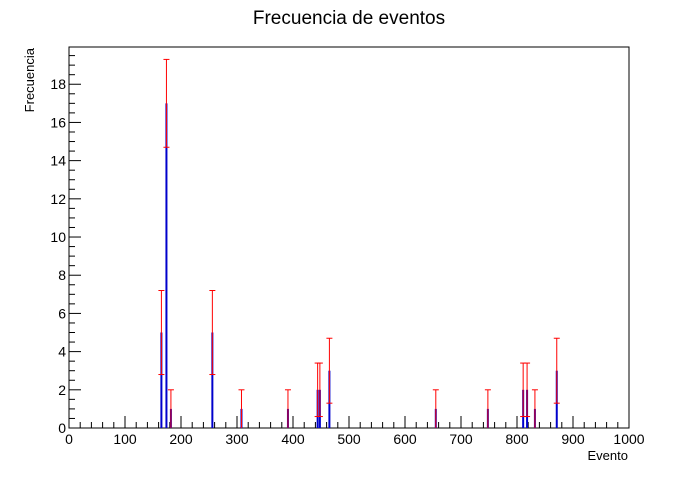 Image resolution: width=698 pixels, height=481 pixels. I want to click on y-tick-label: 8, so click(62, 275).